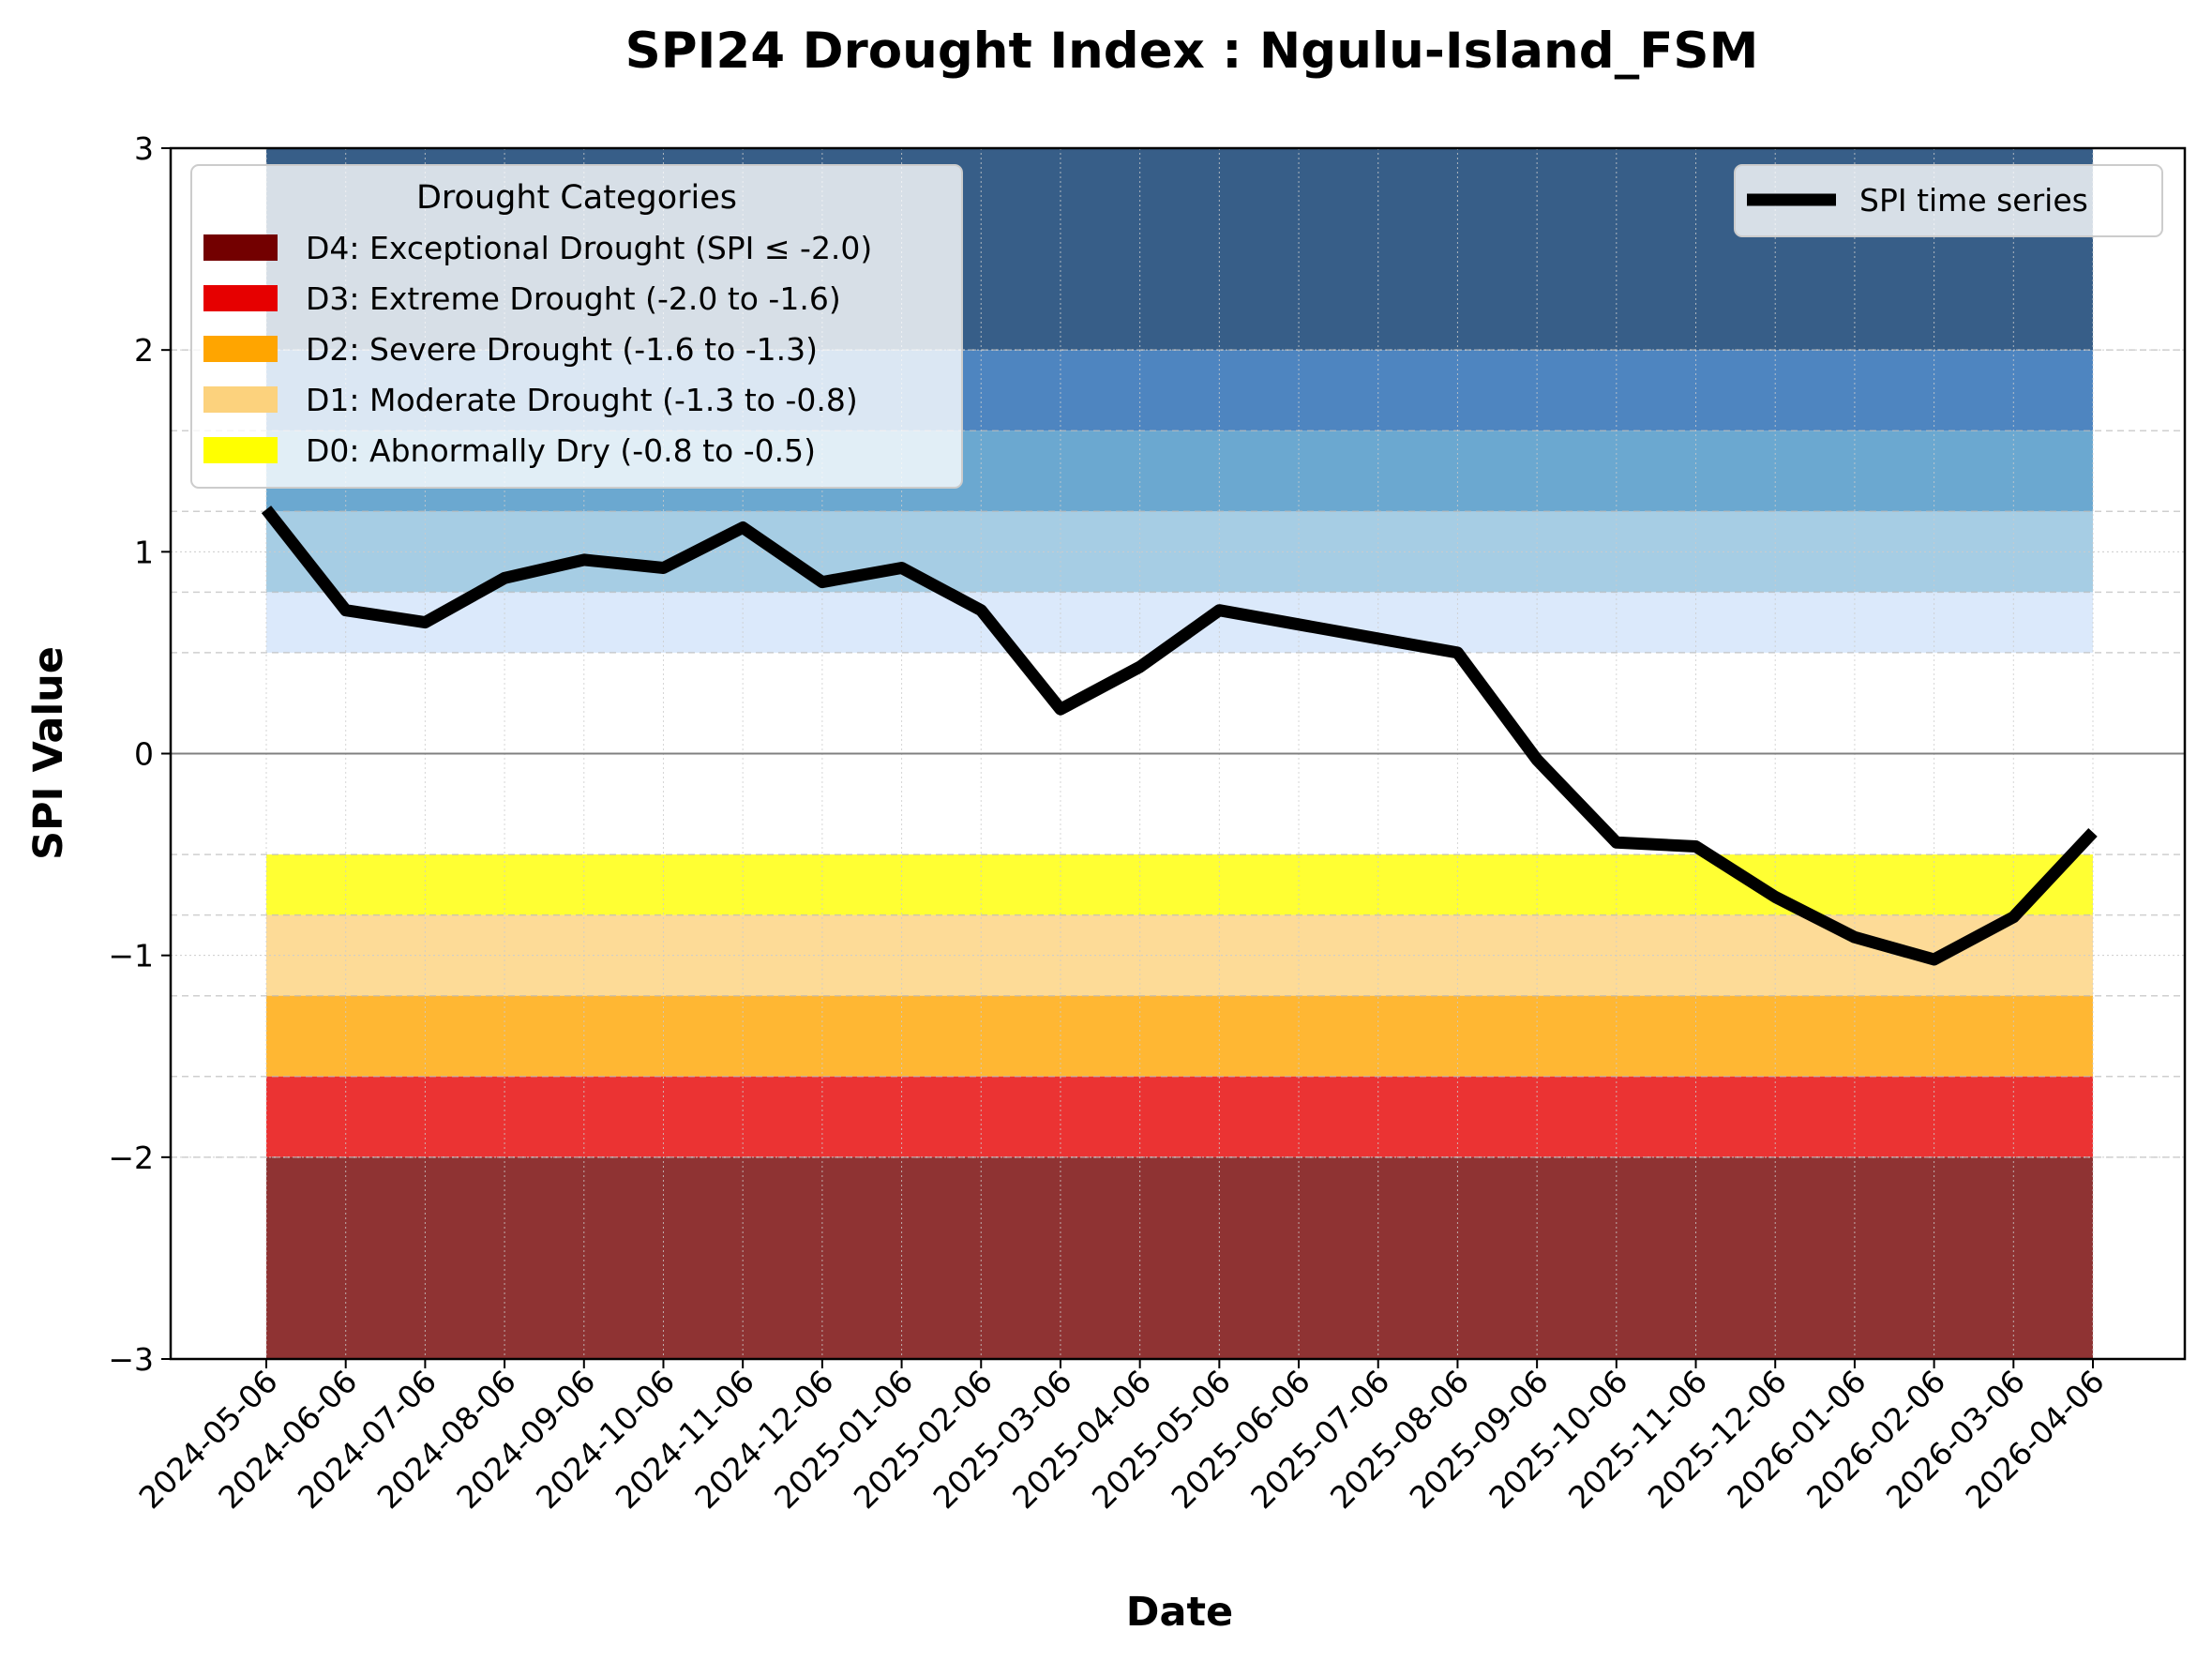 This screenshot has width=2212, height=1661. Describe the element at coordinates (144, 148) in the screenshot. I see `y-tick-label: 3` at that location.